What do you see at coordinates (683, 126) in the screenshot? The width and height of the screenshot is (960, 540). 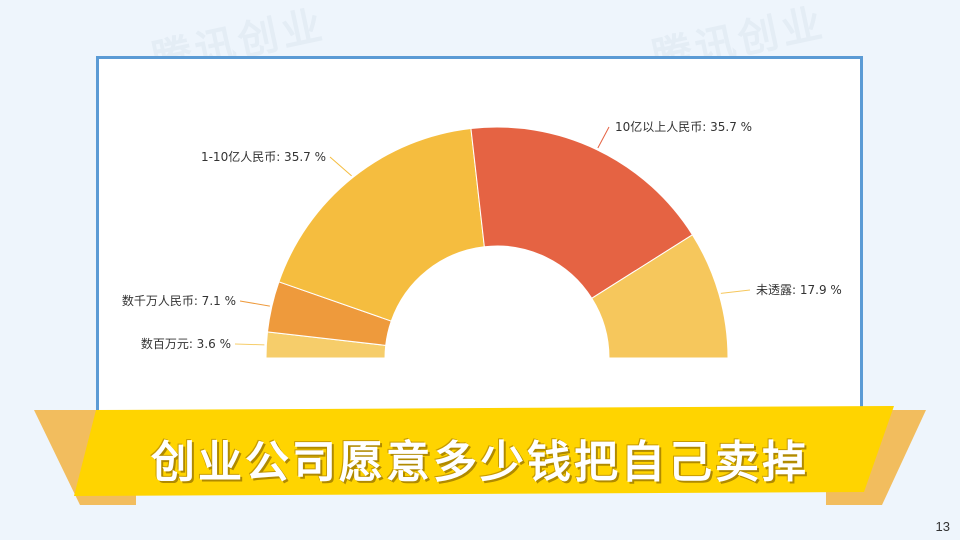 I see `slice-label-3: 10亿以上人民币: 35.7 %` at bounding box center [683, 126].